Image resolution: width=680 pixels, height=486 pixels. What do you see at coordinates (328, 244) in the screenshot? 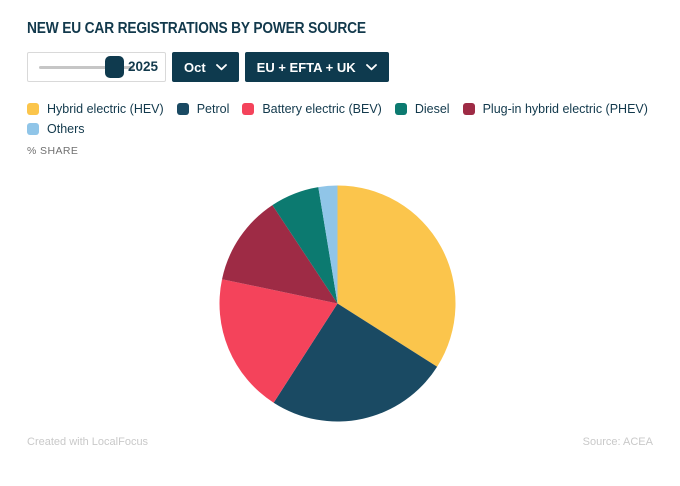
I see `pie-slice-others` at bounding box center [328, 244].